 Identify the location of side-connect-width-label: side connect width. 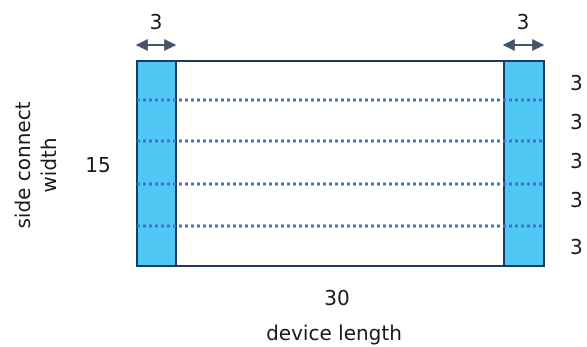
(36, 164).